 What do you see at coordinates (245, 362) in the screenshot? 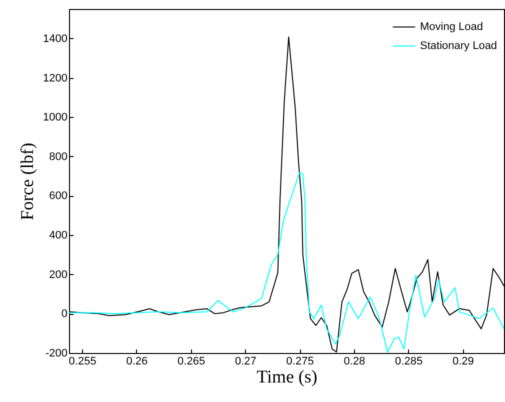
I see `x-tick-label: 0.27` at bounding box center [245, 362].